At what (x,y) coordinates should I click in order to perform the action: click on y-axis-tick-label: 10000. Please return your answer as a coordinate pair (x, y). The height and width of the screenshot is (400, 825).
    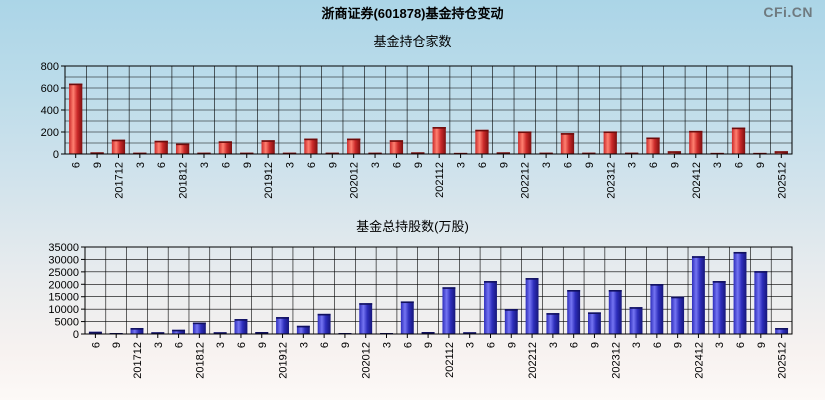
    Looking at the image, I should click on (63, 310).